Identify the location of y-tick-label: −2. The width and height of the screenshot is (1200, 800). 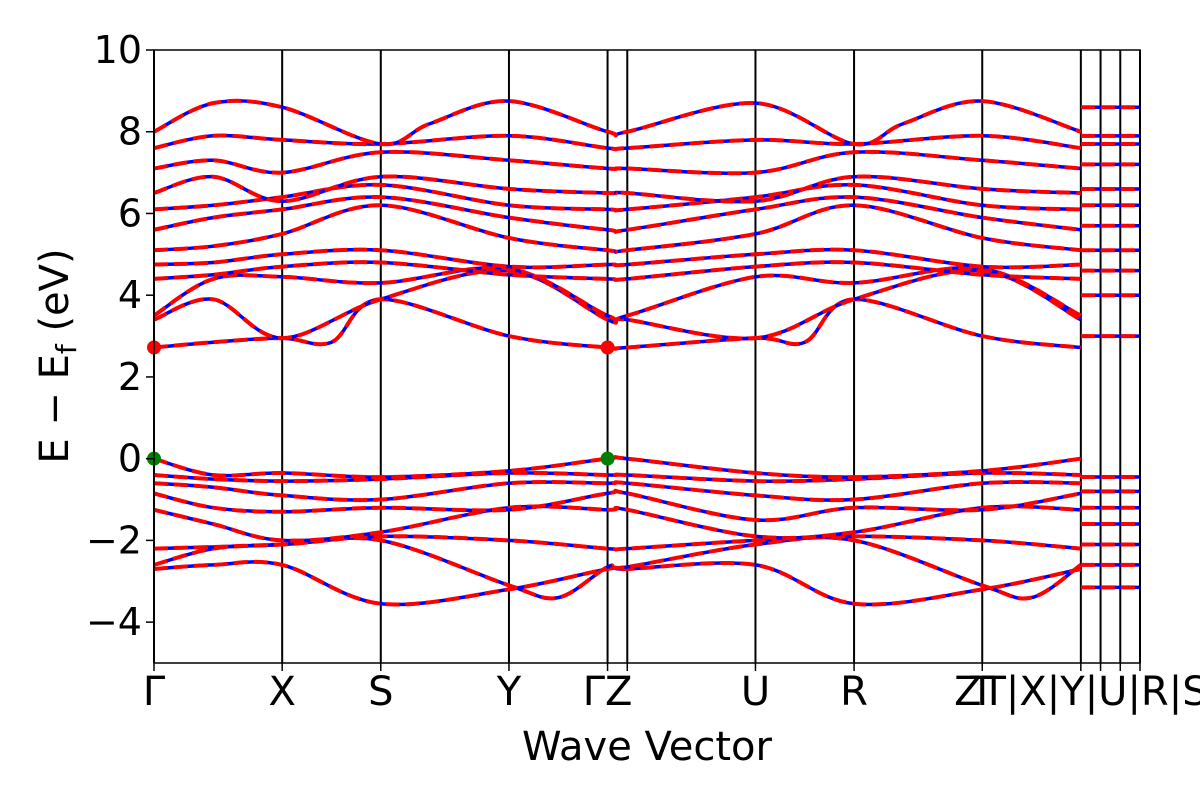
(114, 540).